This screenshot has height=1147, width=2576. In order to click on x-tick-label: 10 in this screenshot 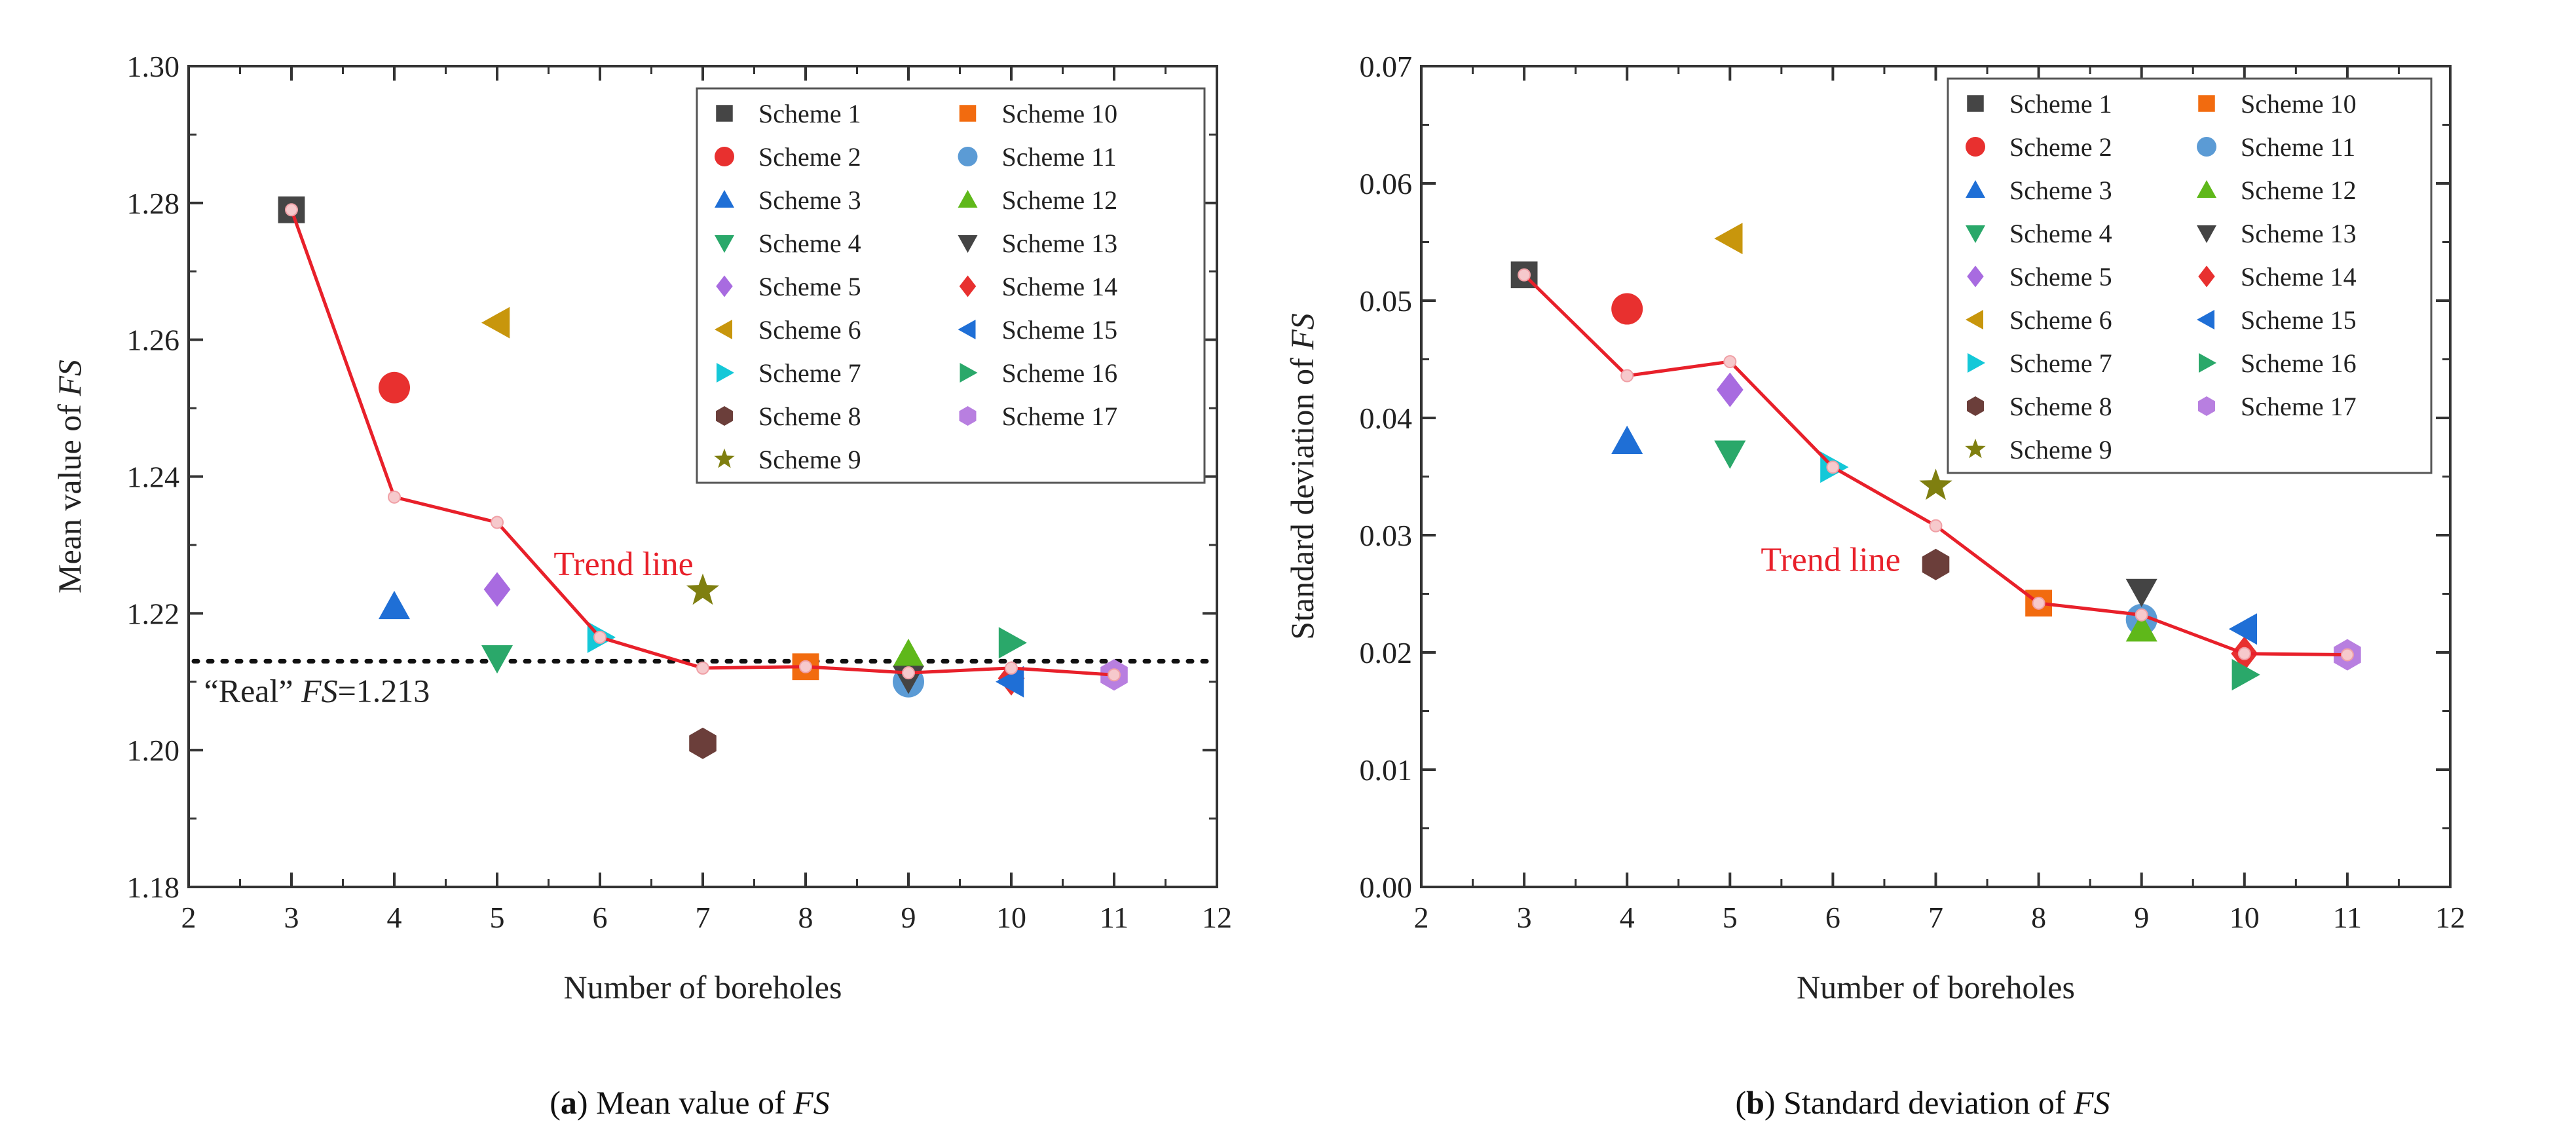, I will do `click(2245, 917)`.